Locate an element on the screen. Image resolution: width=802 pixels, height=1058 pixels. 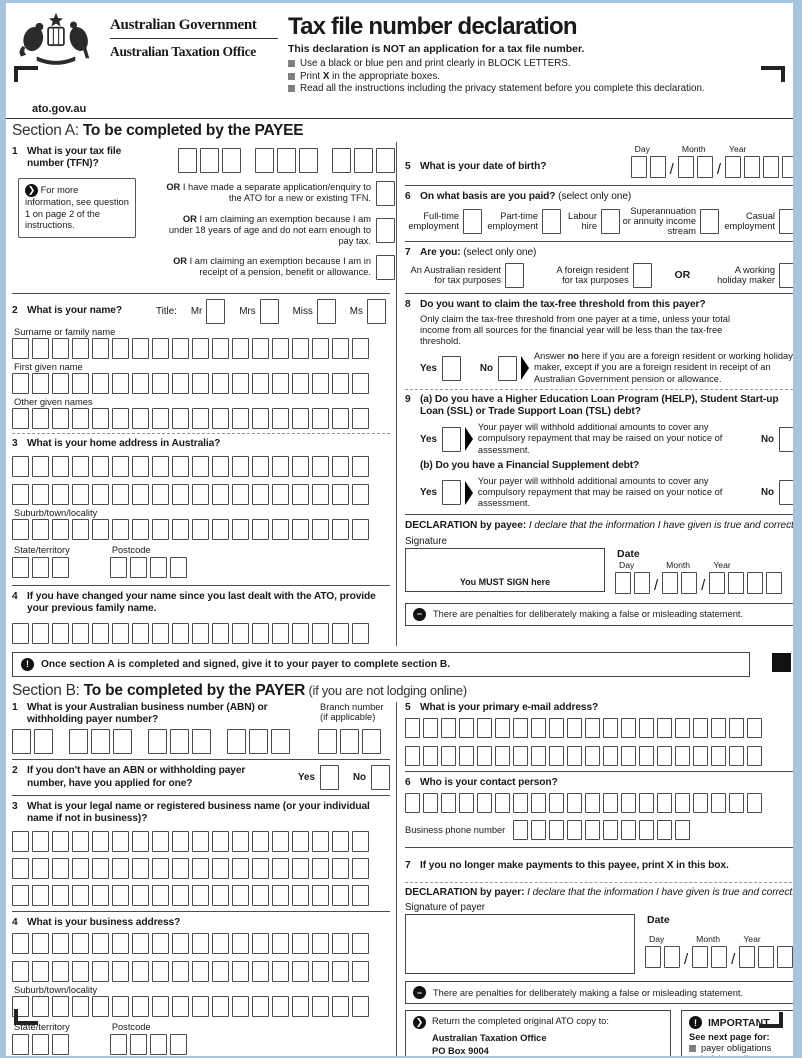
payer-signature-field is located at coordinates (520, 944).